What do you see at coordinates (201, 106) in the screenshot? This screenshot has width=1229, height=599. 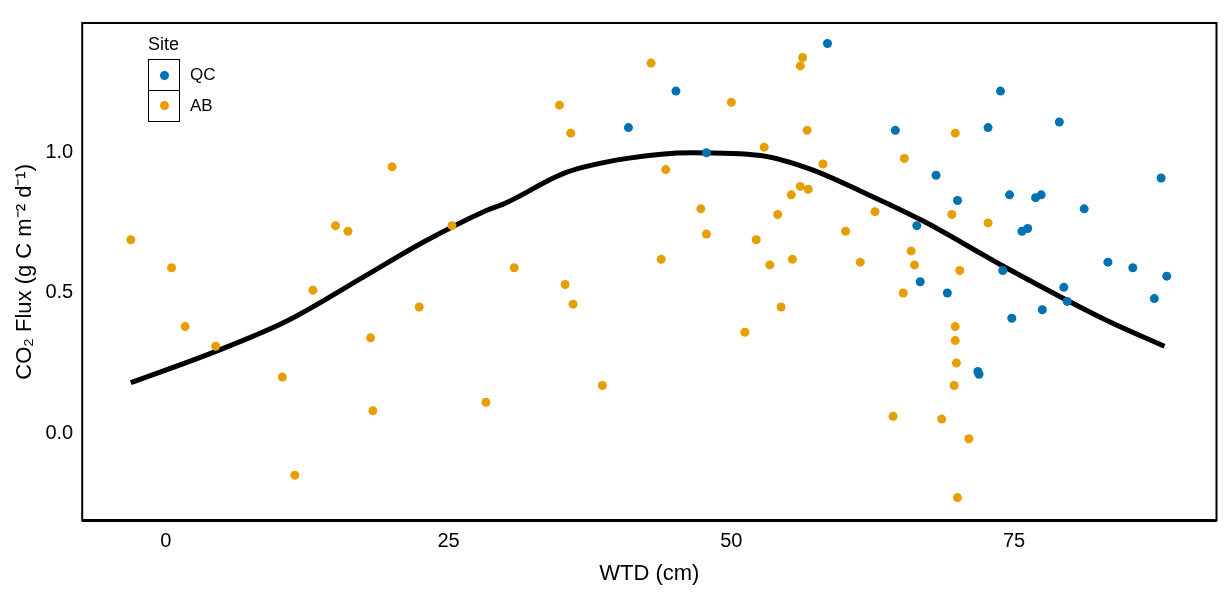 I see `legend-label: AB` at bounding box center [201, 106].